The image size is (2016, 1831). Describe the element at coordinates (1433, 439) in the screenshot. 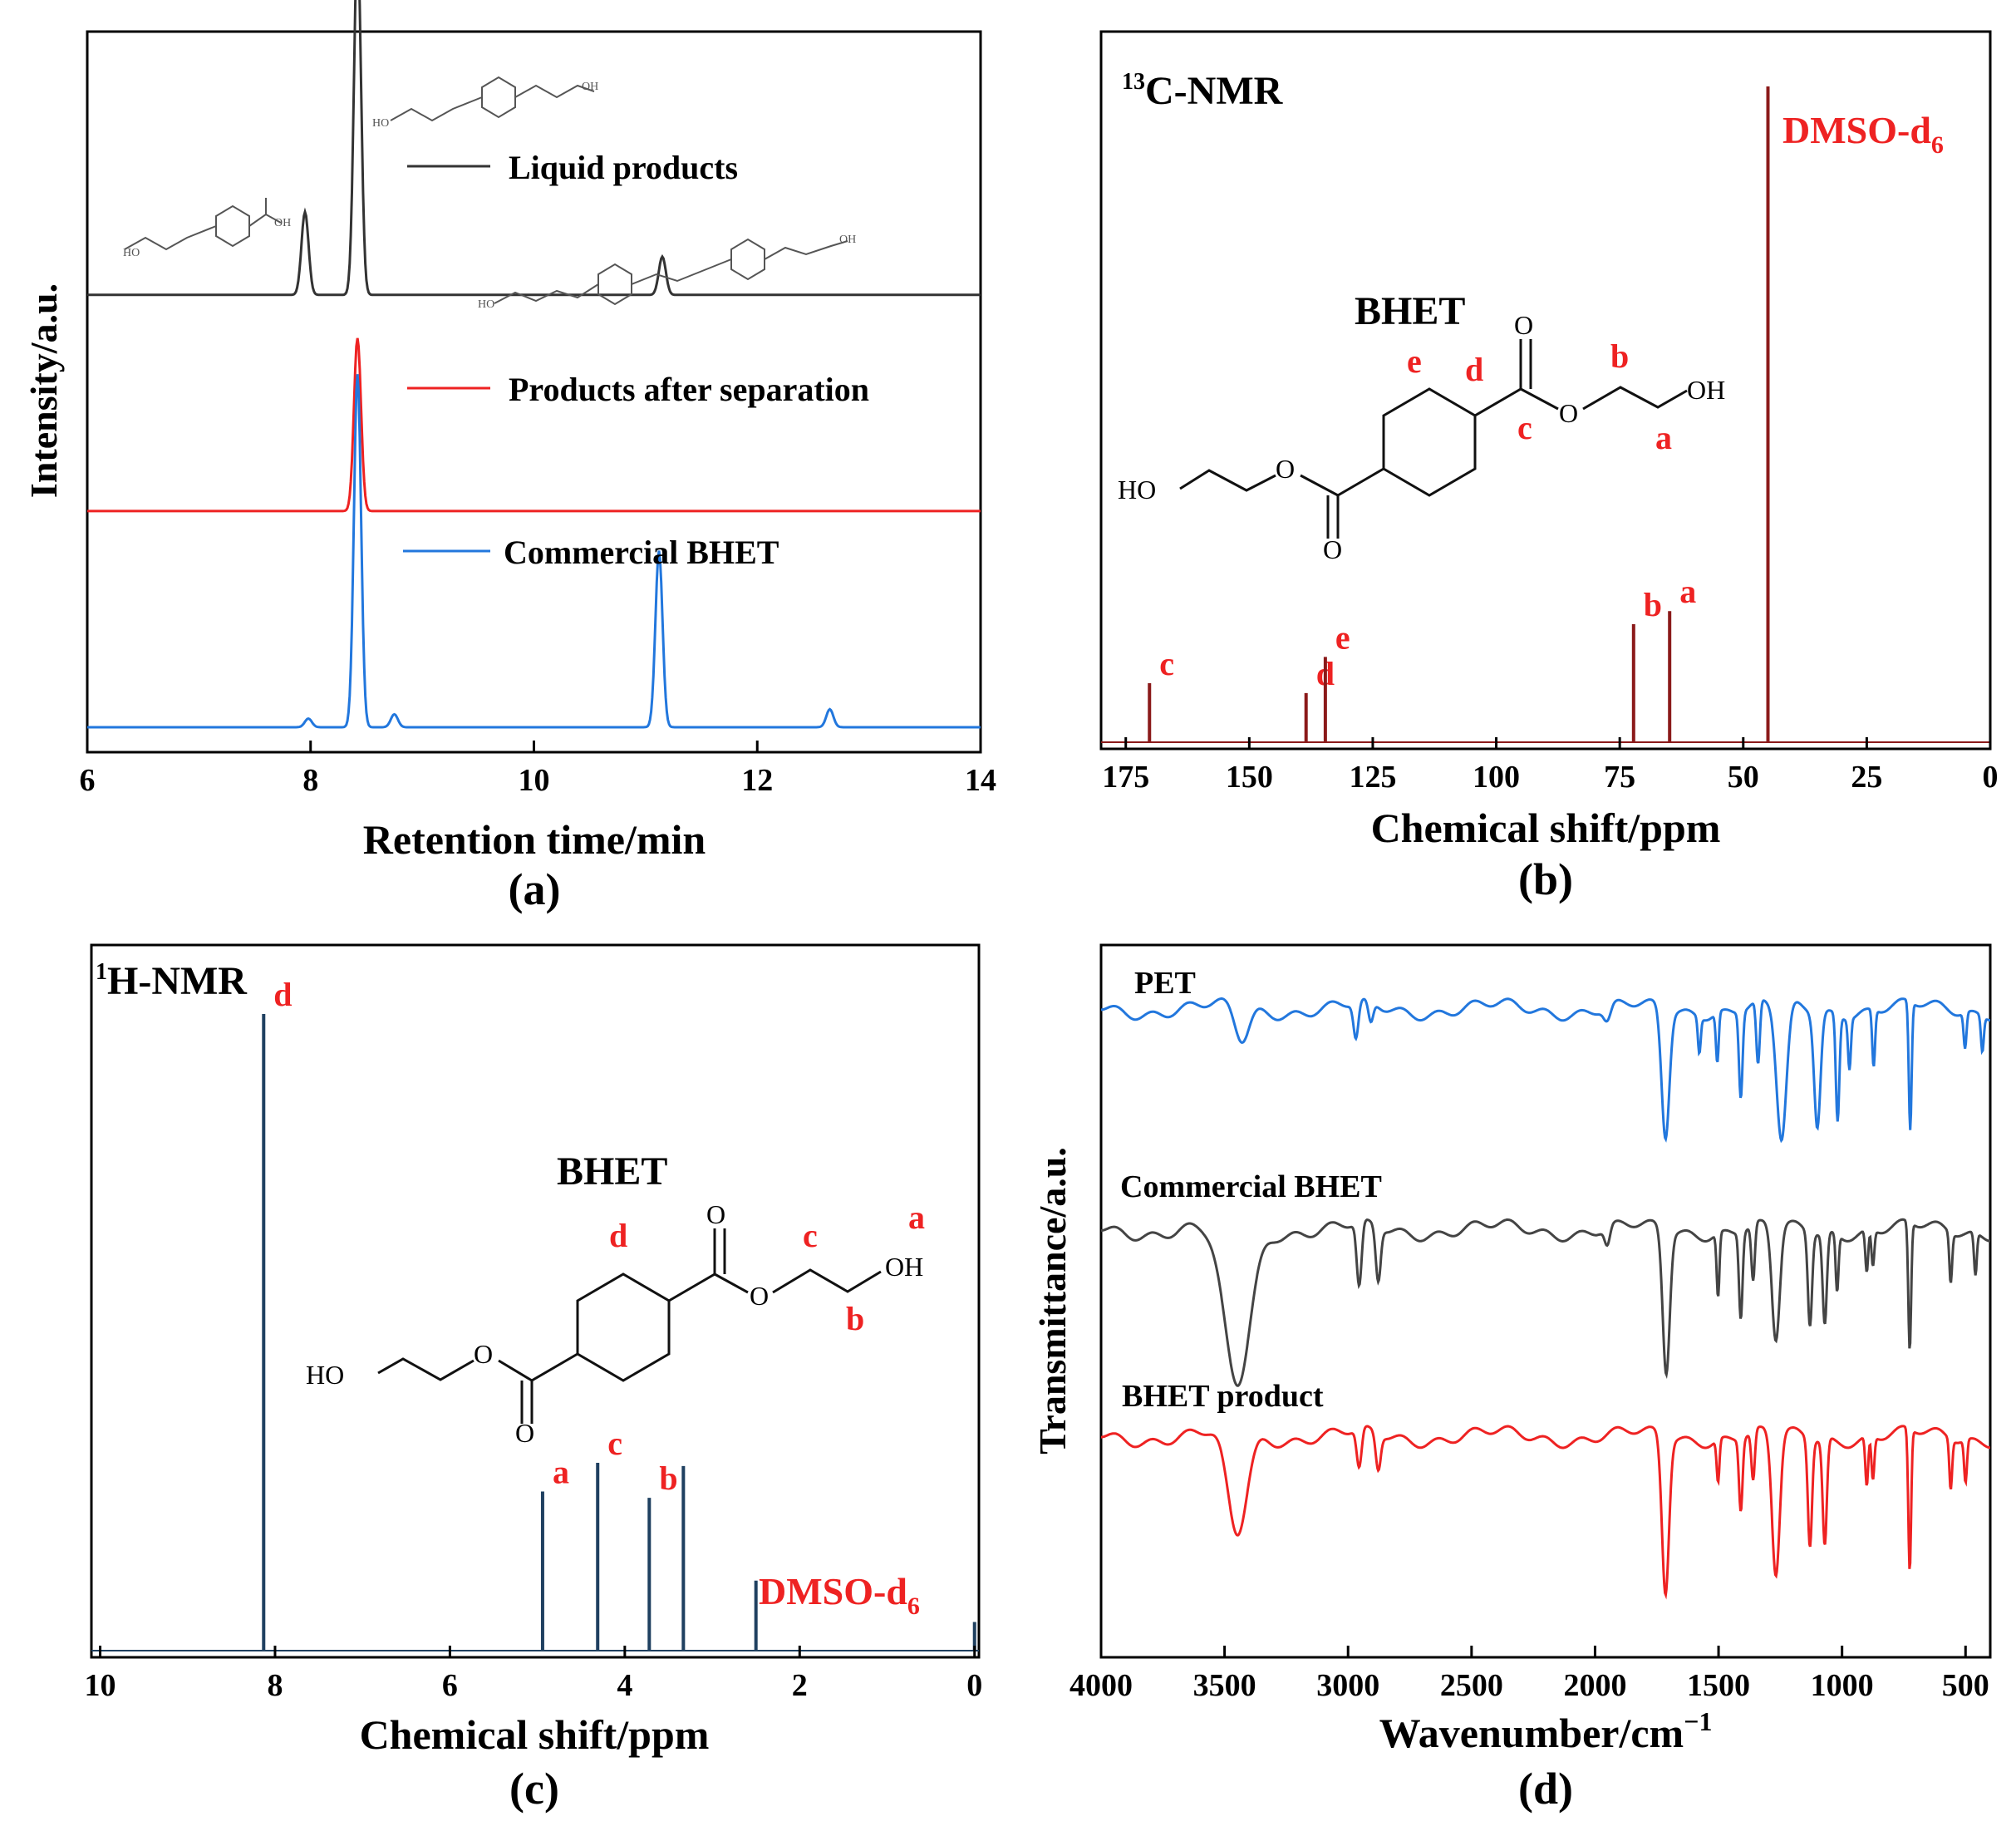

I see `panel-b-structure` at that location.